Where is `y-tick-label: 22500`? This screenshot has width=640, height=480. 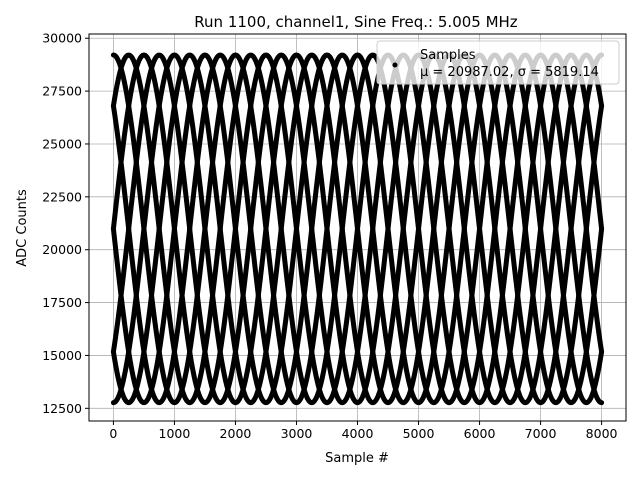
y-tick-label: 22500 is located at coordinates (62, 196).